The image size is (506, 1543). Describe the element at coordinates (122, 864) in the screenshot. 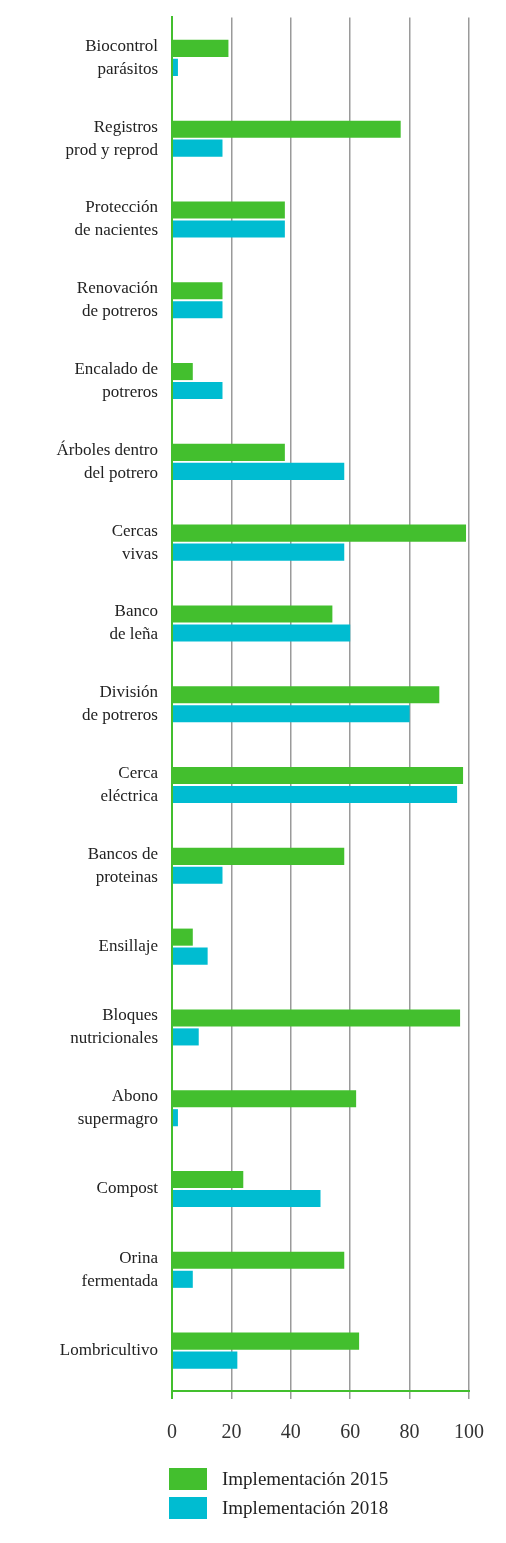

I see `y-tick-label: Bancos de proteinas` at that location.